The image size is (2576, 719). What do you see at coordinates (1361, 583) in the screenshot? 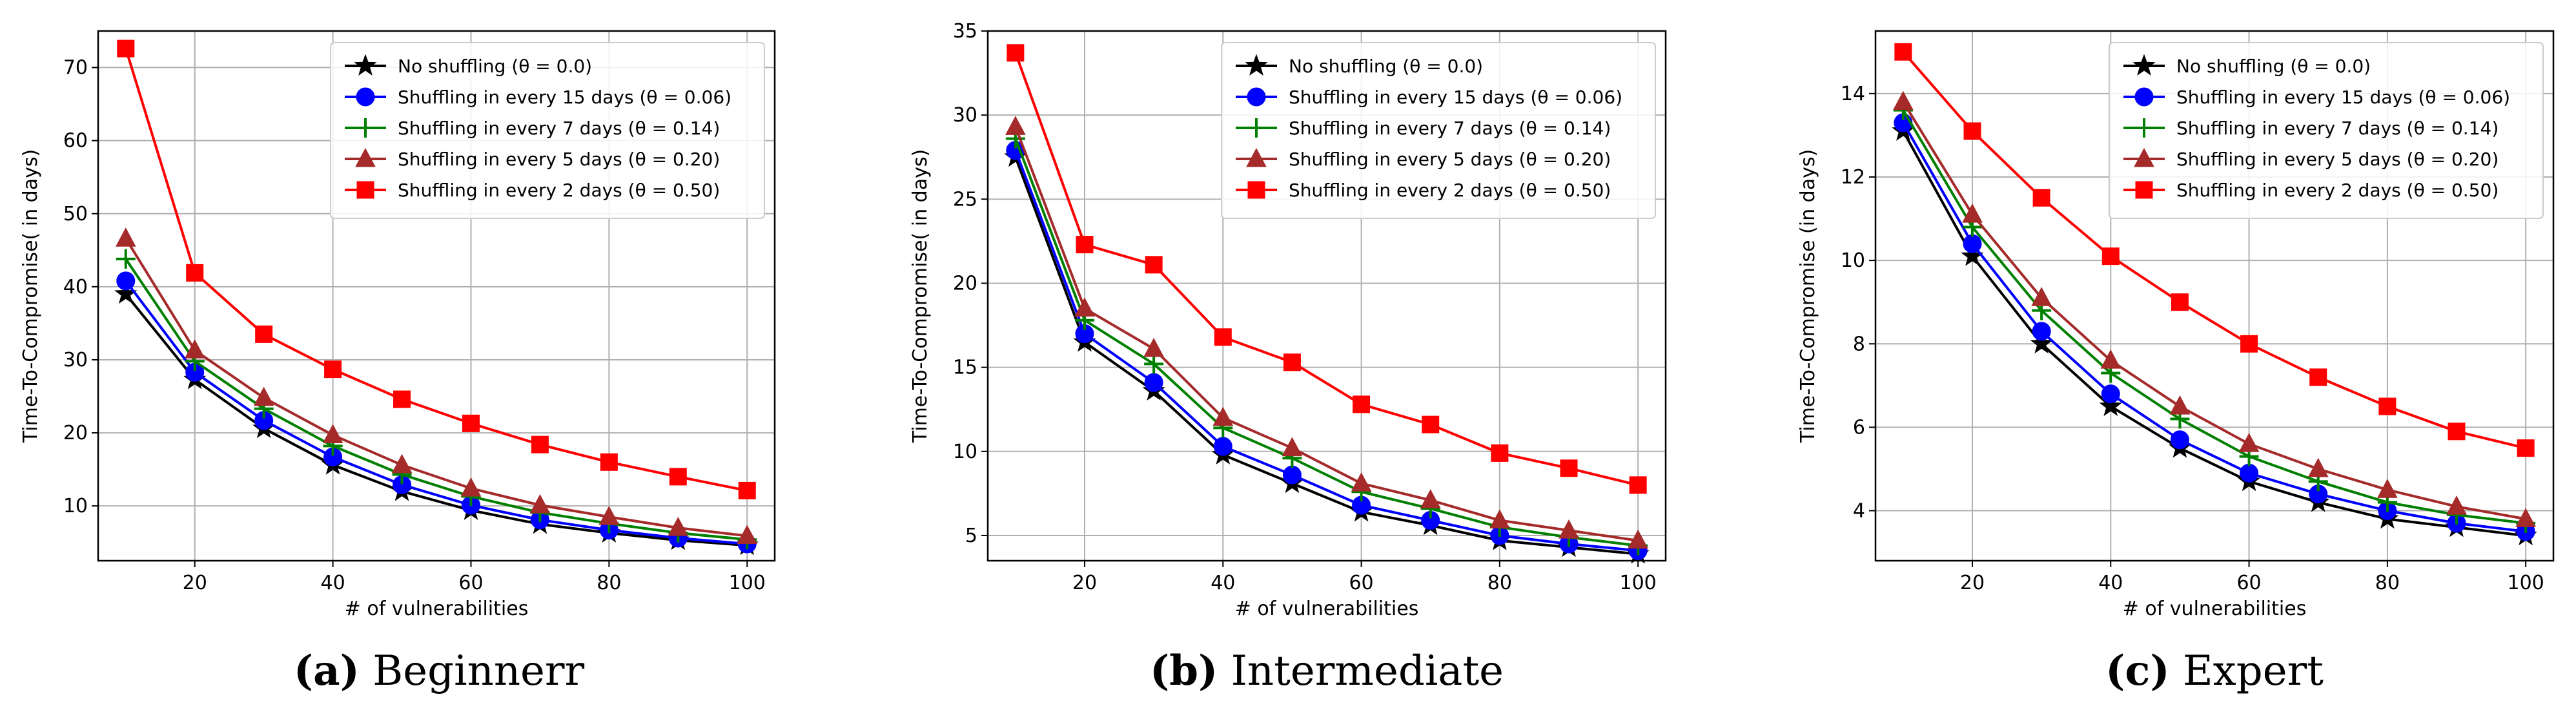
I see `x-tick-label: 60` at bounding box center [1361, 583].